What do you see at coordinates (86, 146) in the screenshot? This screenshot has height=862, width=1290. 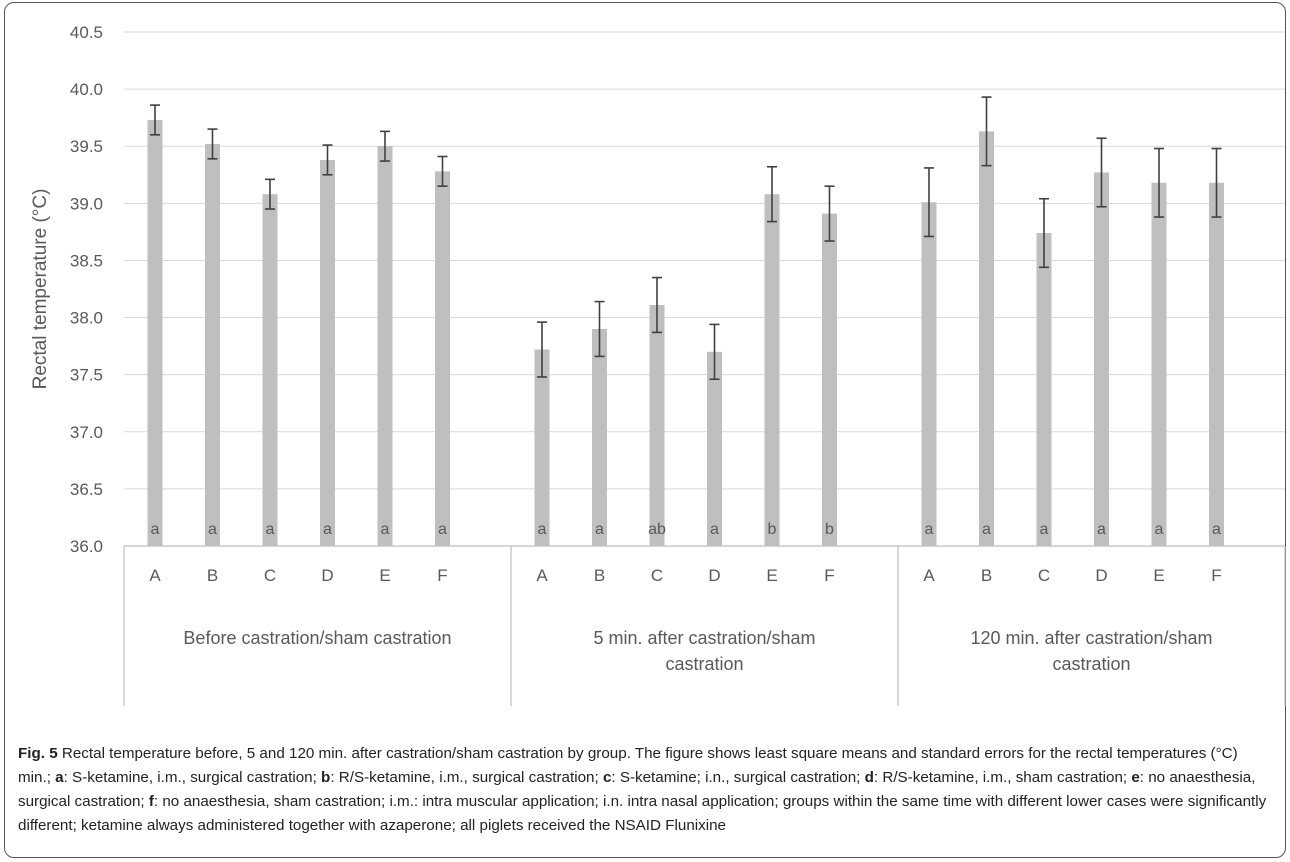 I see `y-tick-label: 39.5` at bounding box center [86, 146].